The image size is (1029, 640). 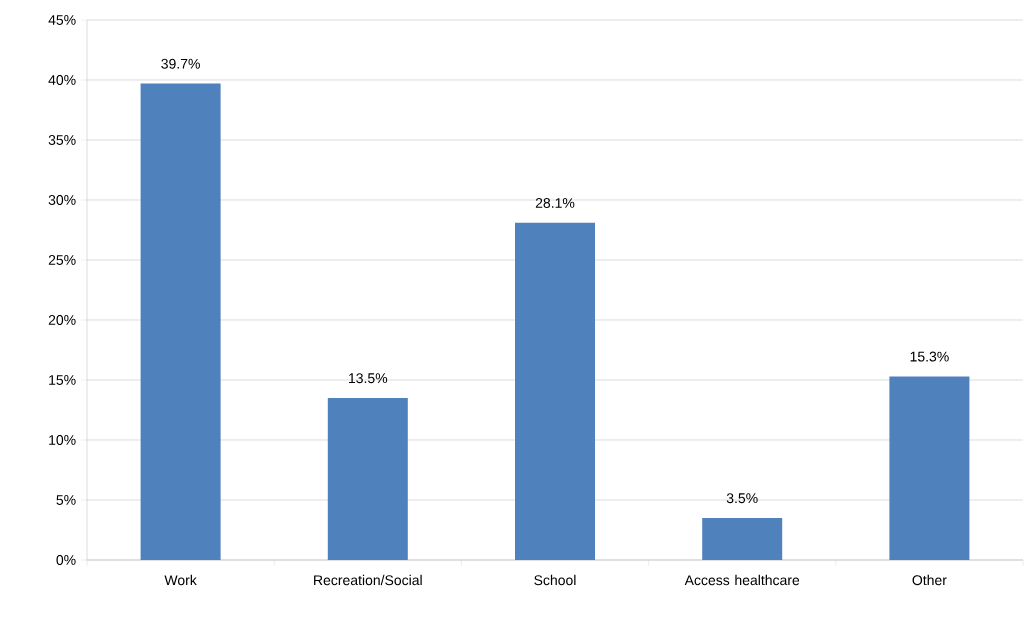 What do you see at coordinates (368, 378) in the screenshot?
I see `data-label: 13.5%` at bounding box center [368, 378].